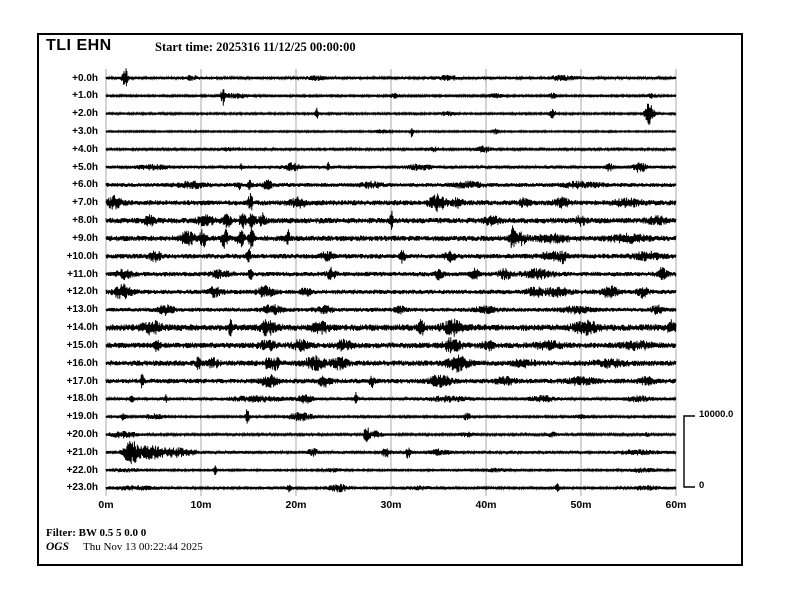  I want to click on hour-offset-label: +17.0h, so click(82, 381).